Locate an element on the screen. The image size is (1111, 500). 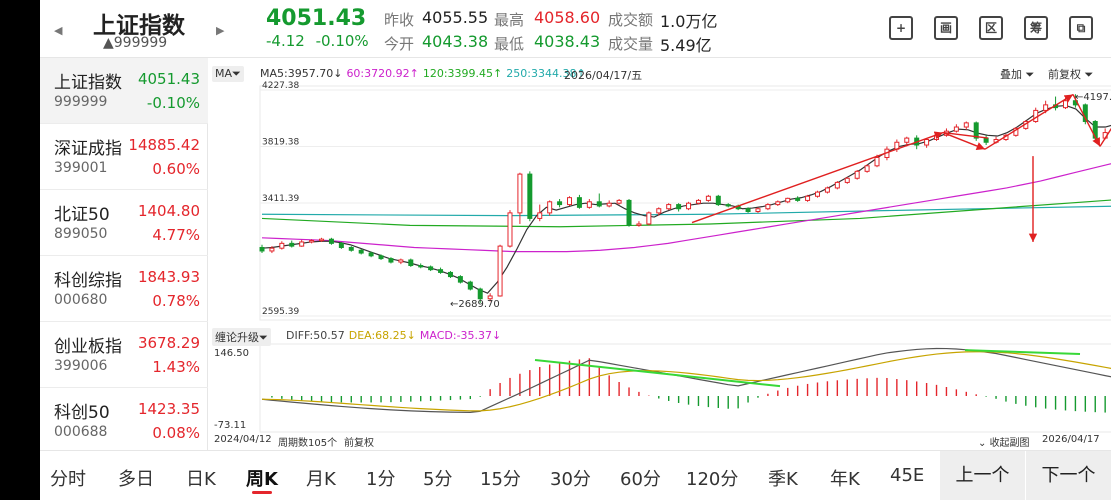
index-list-item: 科创50 000688 1423.35 0.08% is located at coordinates (124, 421).